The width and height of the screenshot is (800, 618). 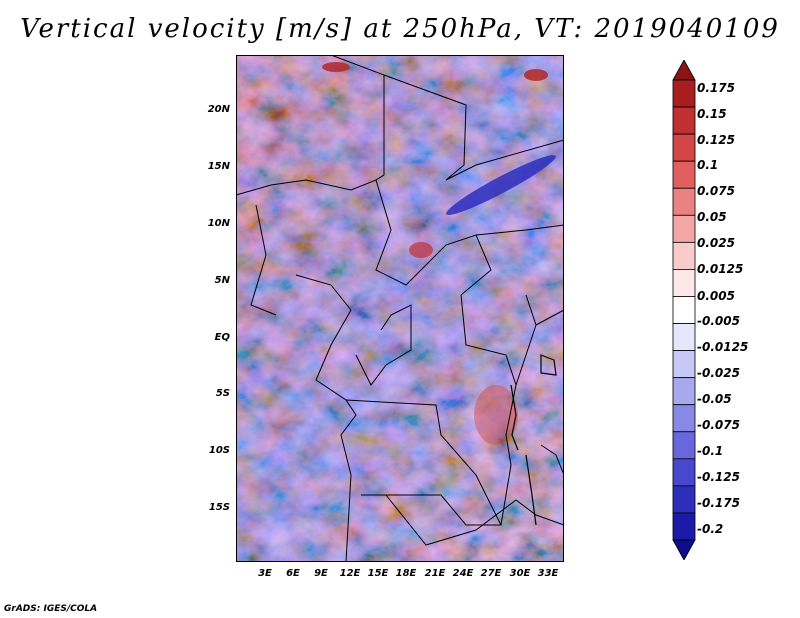 I want to click on updraft-cell-central, so click(x=421, y=250).